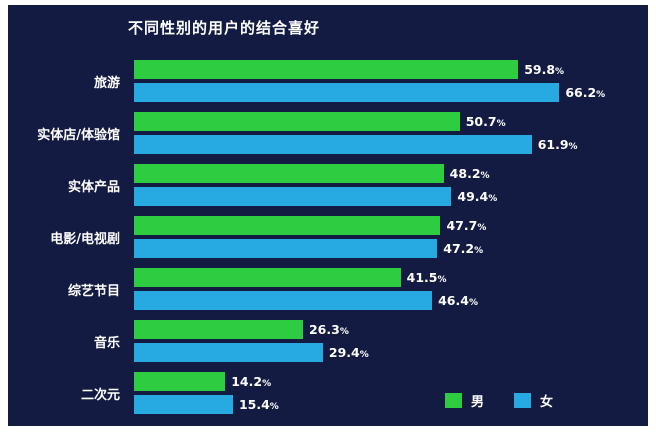 This screenshot has height=432, width=656. What do you see at coordinates (106, 83) in the screenshot?
I see `category-label: 旅游` at bounding box center [106, 83].